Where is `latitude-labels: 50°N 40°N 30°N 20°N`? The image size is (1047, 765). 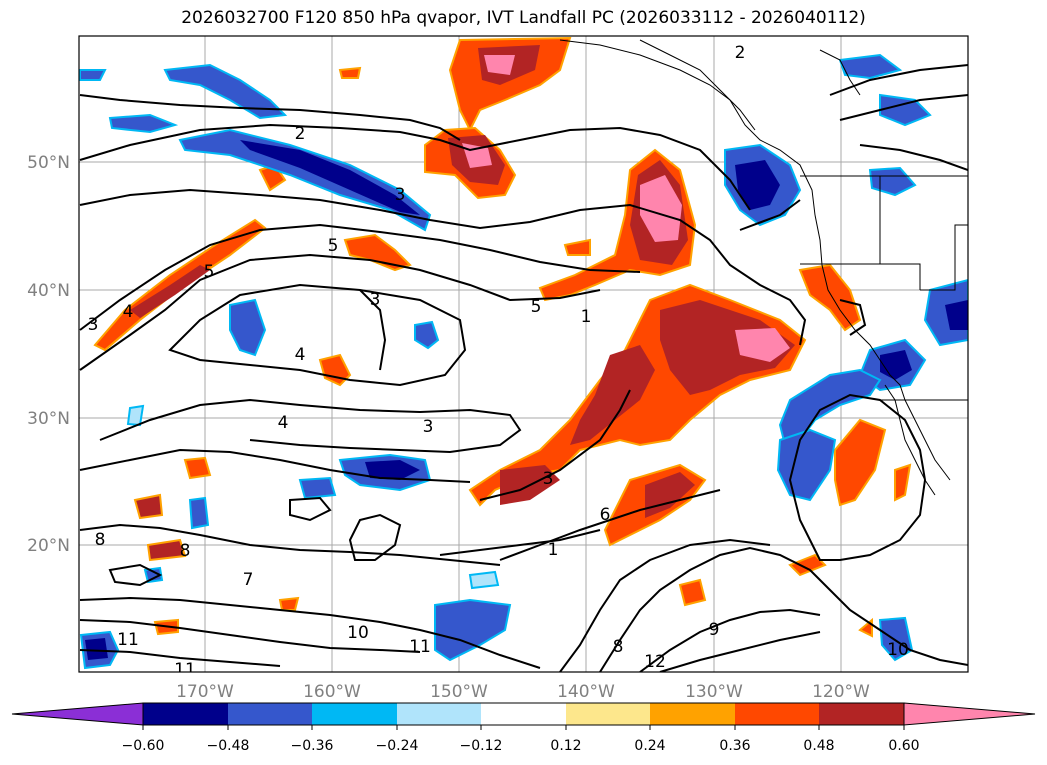
latitude-labels: 50°N 40°N 30°N 20°N is located at coordinates (48, 354).